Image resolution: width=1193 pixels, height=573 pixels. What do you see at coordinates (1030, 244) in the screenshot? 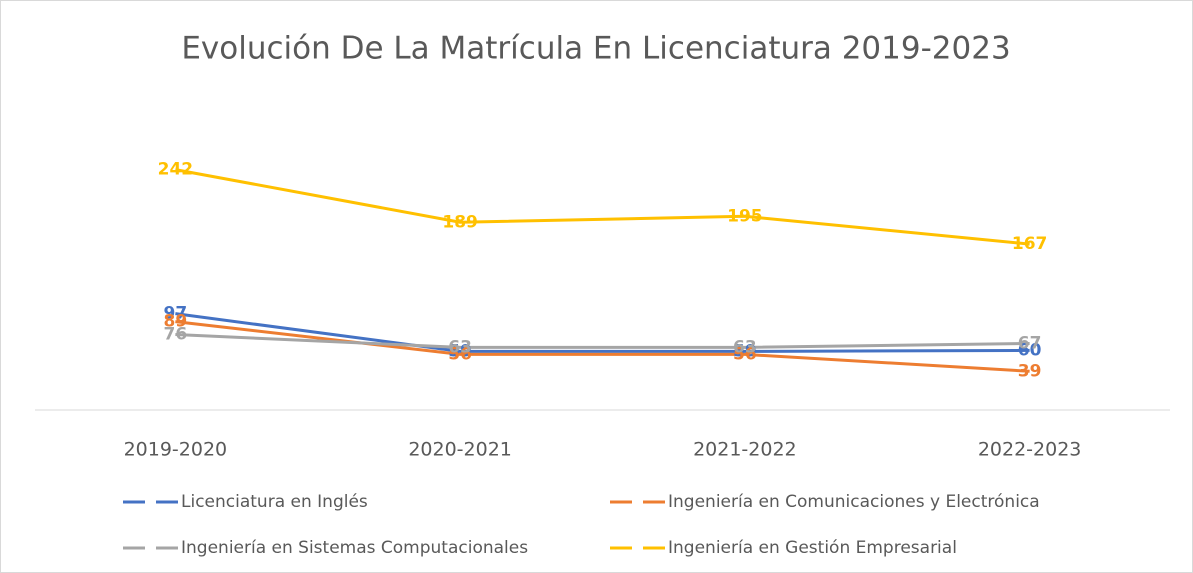
I see `data-label: 167` at bounding box center [1030, 244].